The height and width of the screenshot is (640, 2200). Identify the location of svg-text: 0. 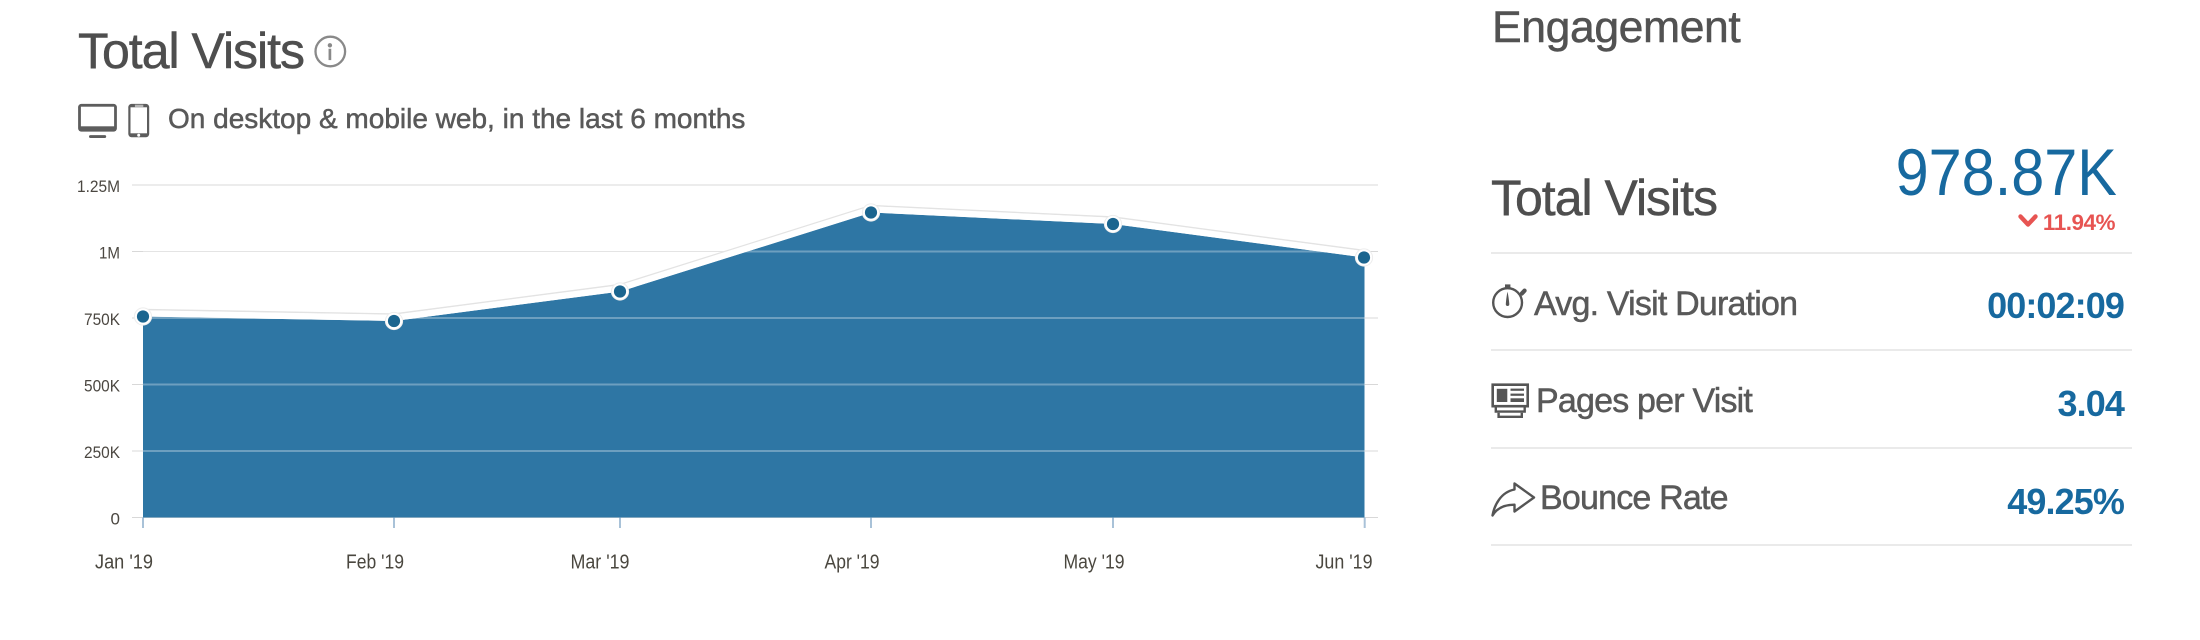
(115, 518).